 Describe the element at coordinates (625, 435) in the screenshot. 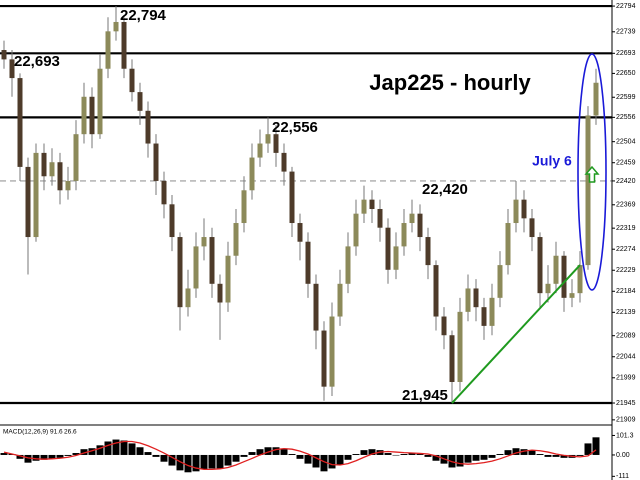

I see `y-tick-label: 101.3` at that location.